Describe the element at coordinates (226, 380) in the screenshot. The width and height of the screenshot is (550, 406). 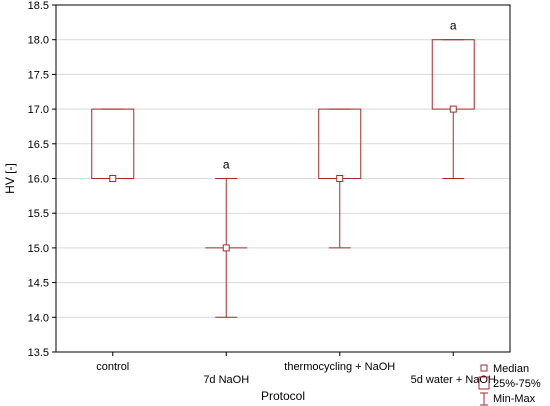
I see `x-tick-label: 7d NaOH` at that location.